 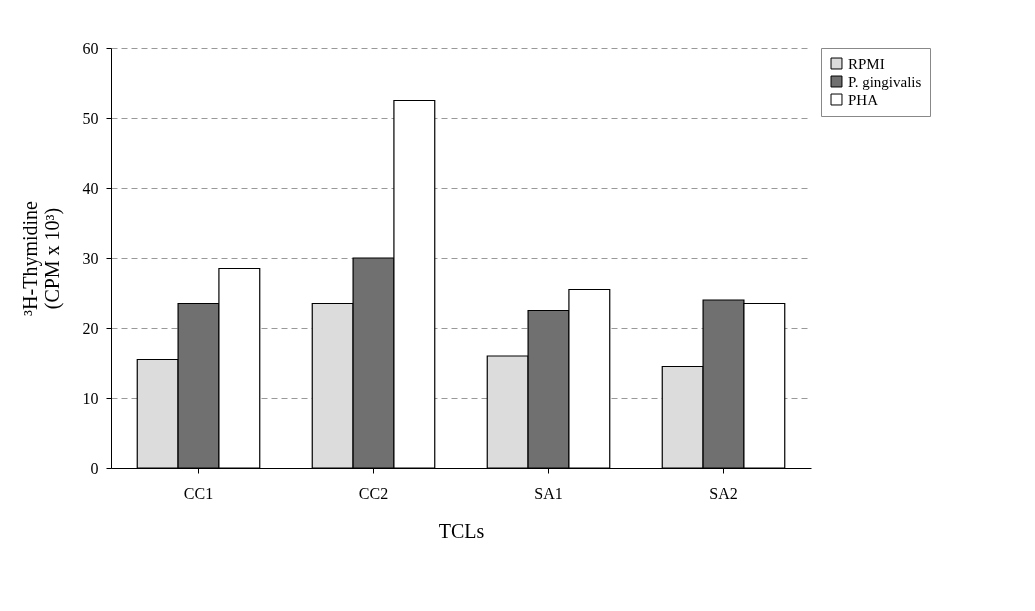 I want to click on x-tick-label: CC2, so click(x=373, y=493).